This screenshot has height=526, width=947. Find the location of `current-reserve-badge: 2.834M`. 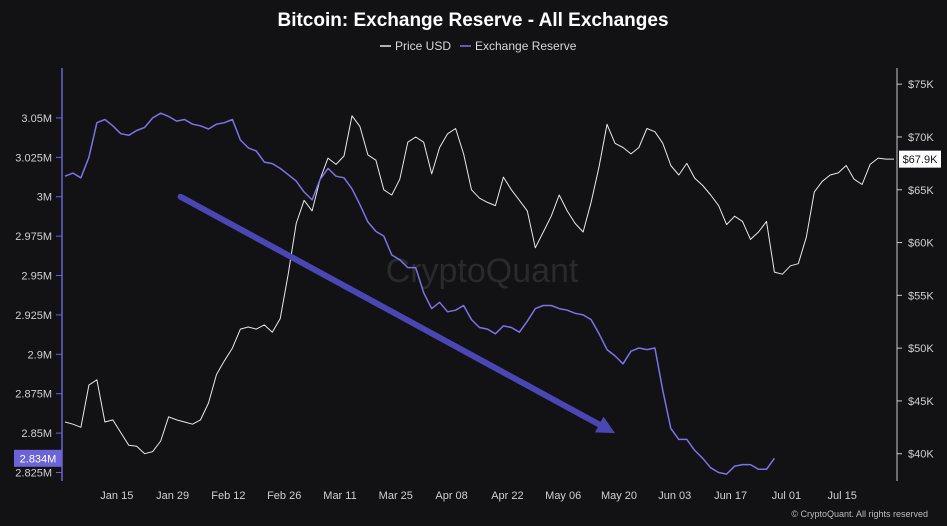

current-reserve-badge: 2.834M is located at coordinates (38, 458).